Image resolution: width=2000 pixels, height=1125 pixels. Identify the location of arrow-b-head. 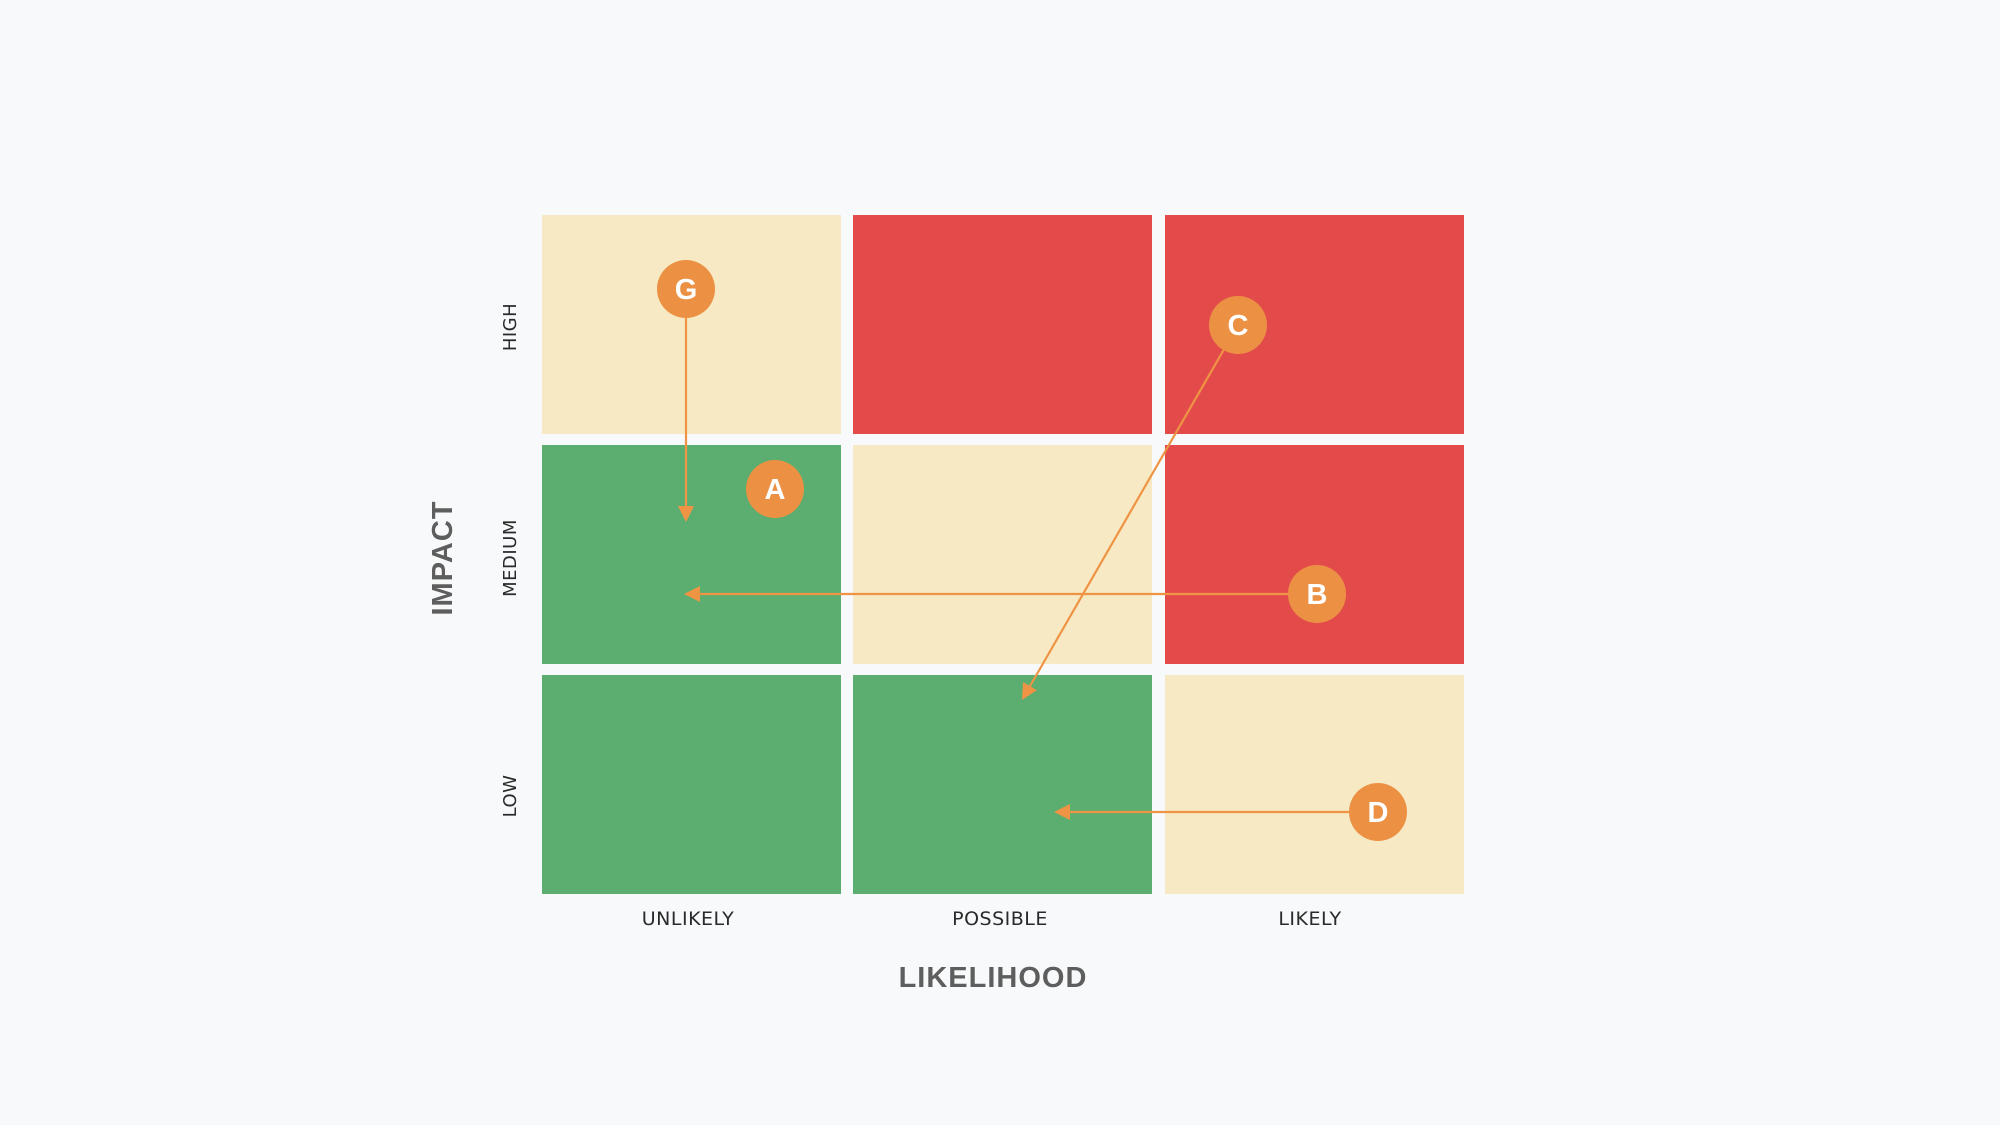
(692, 594).